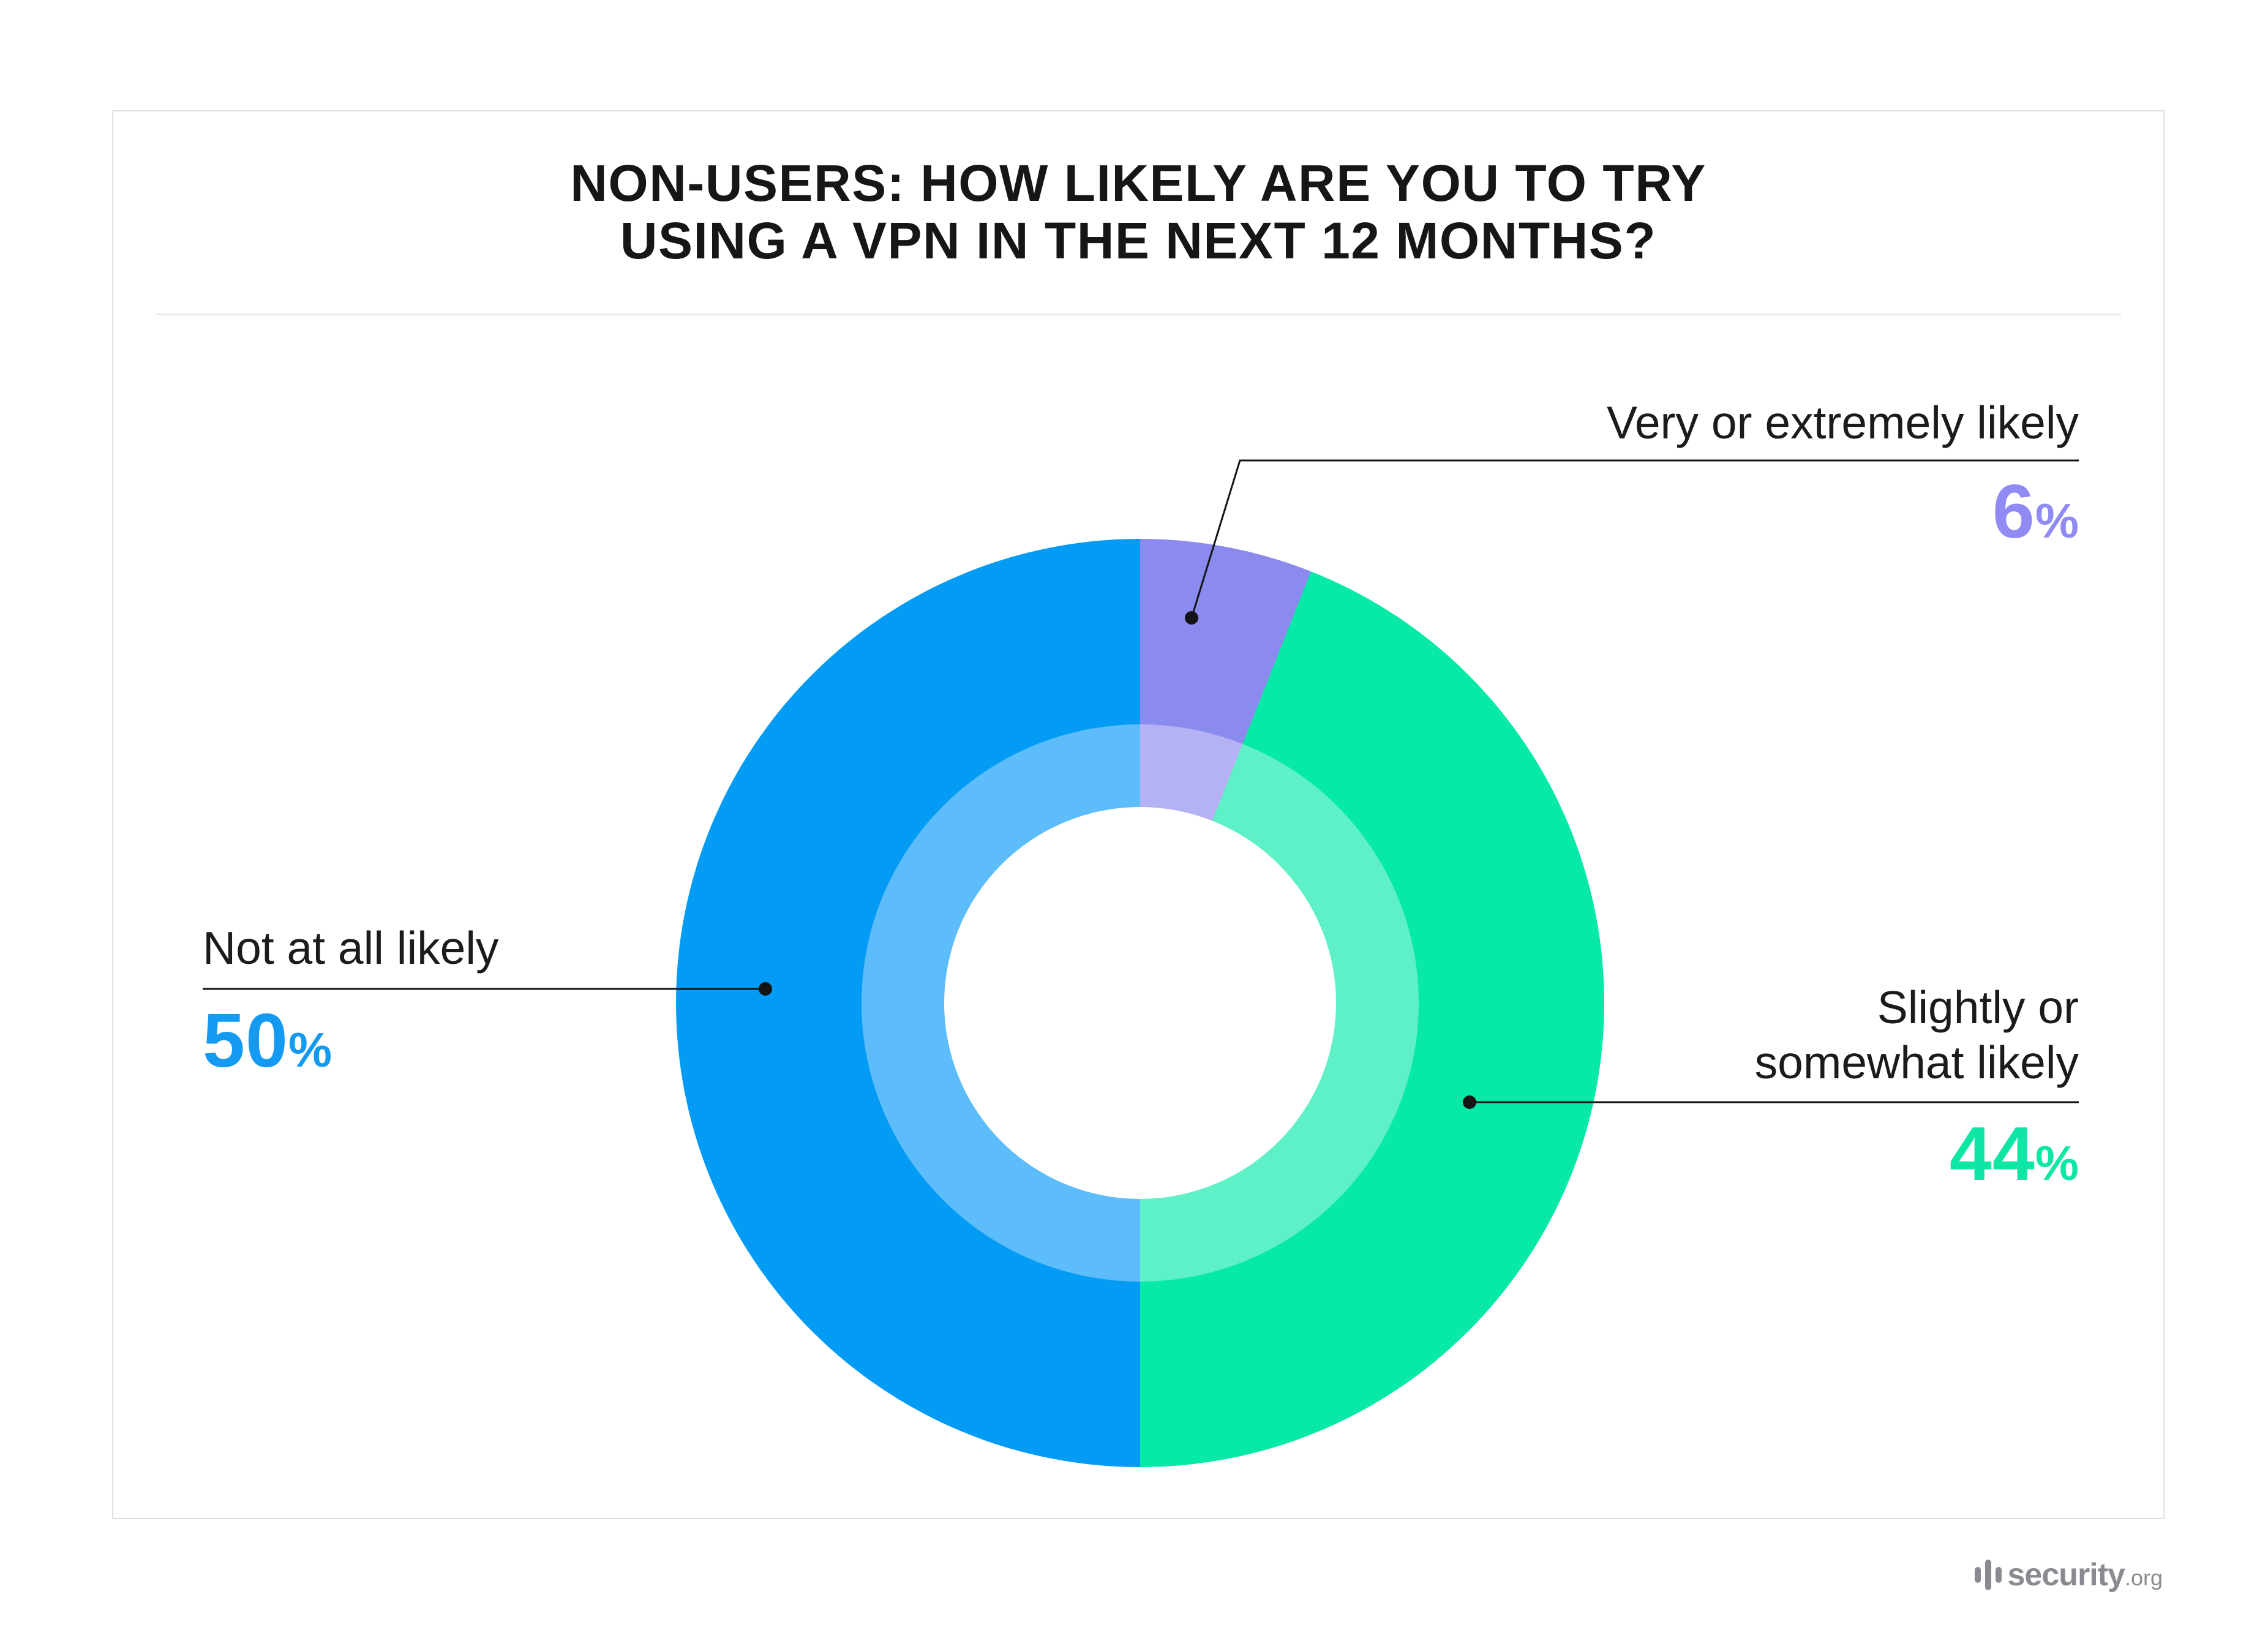 This screenshot has width=2268, height=1630. I want to click on callout-value-slightly: 44%, so click(1864, 1154).